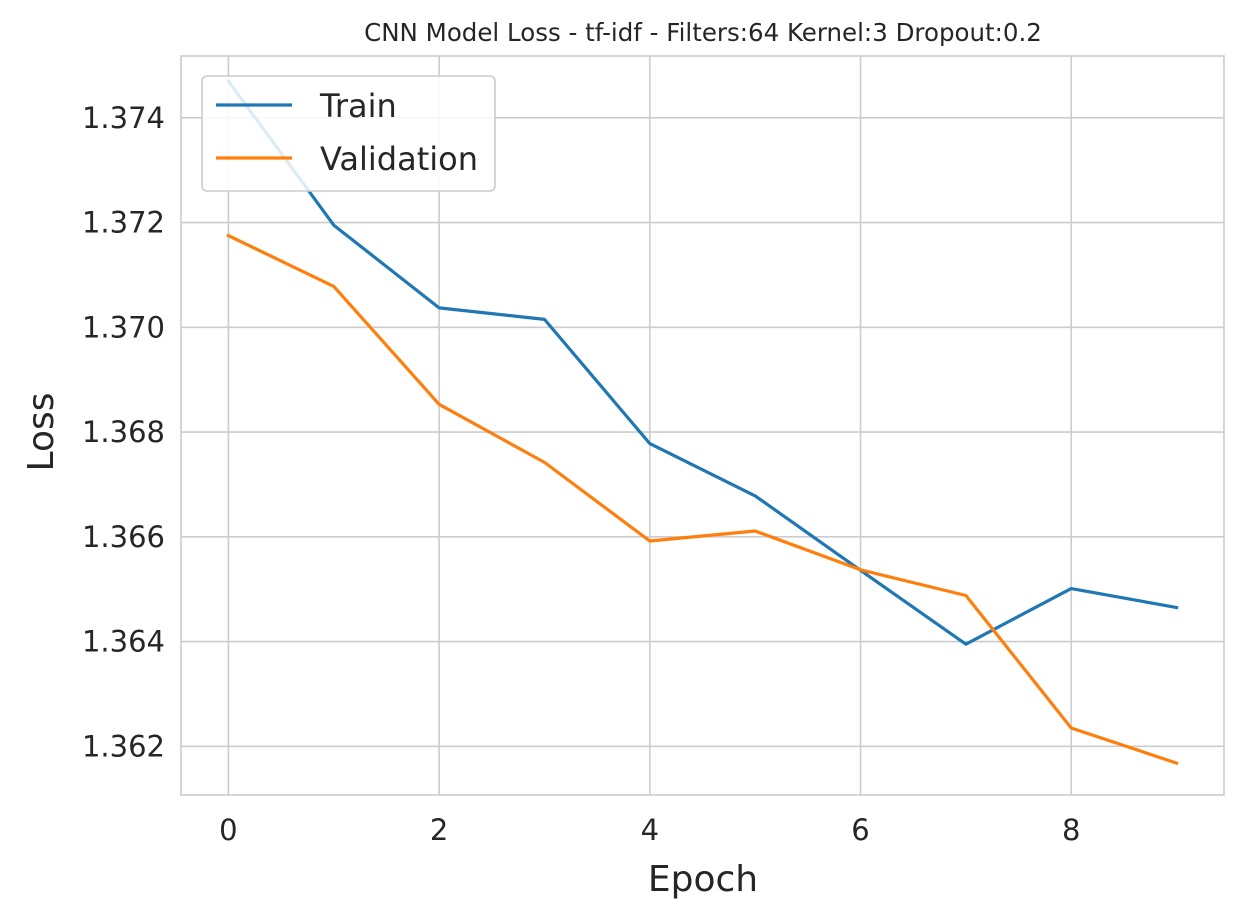 The height and width of the screenshot is (919, 1242). I want to click on y-tick-label: 1.374, so click(123, 118).